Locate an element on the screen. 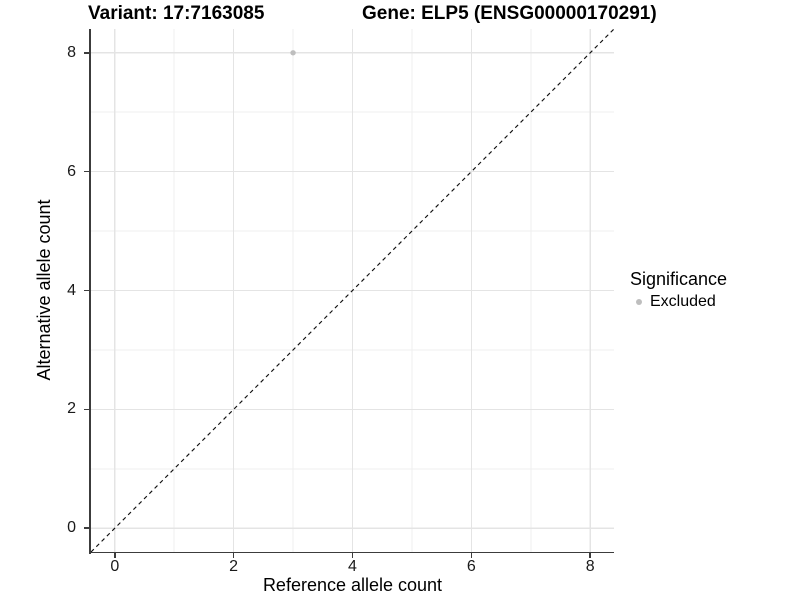 This screenshot has height=600, width=800. y-tick-label: 0 is located at coordinates (71, 528).